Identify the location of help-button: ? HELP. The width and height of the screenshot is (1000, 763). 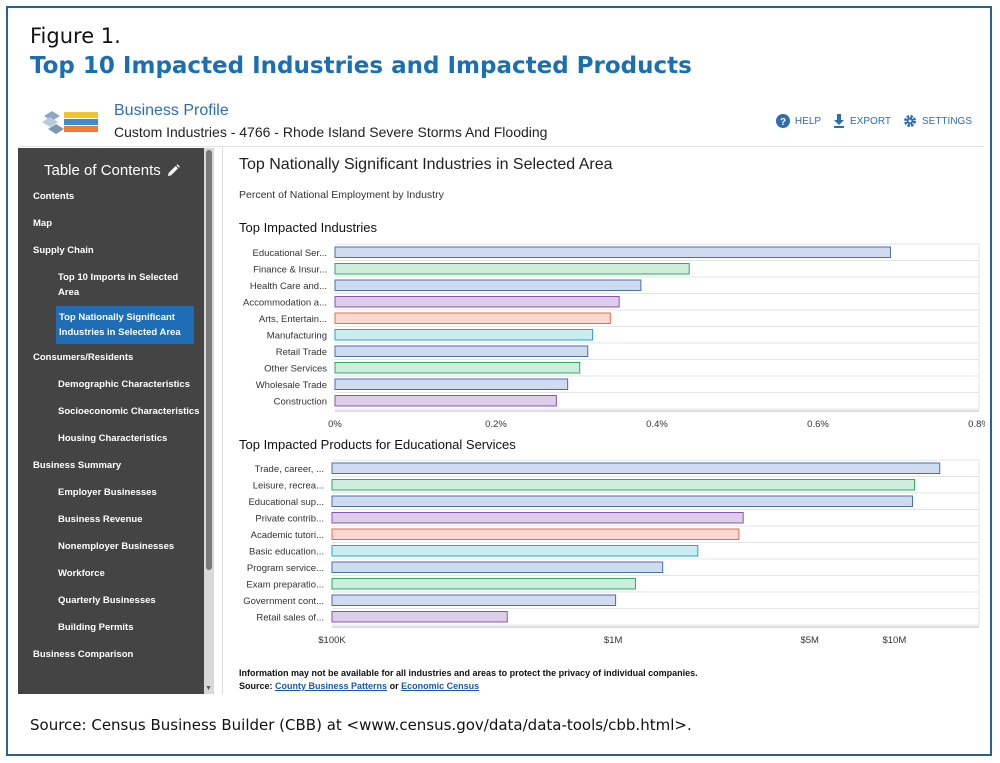
(798, 121).